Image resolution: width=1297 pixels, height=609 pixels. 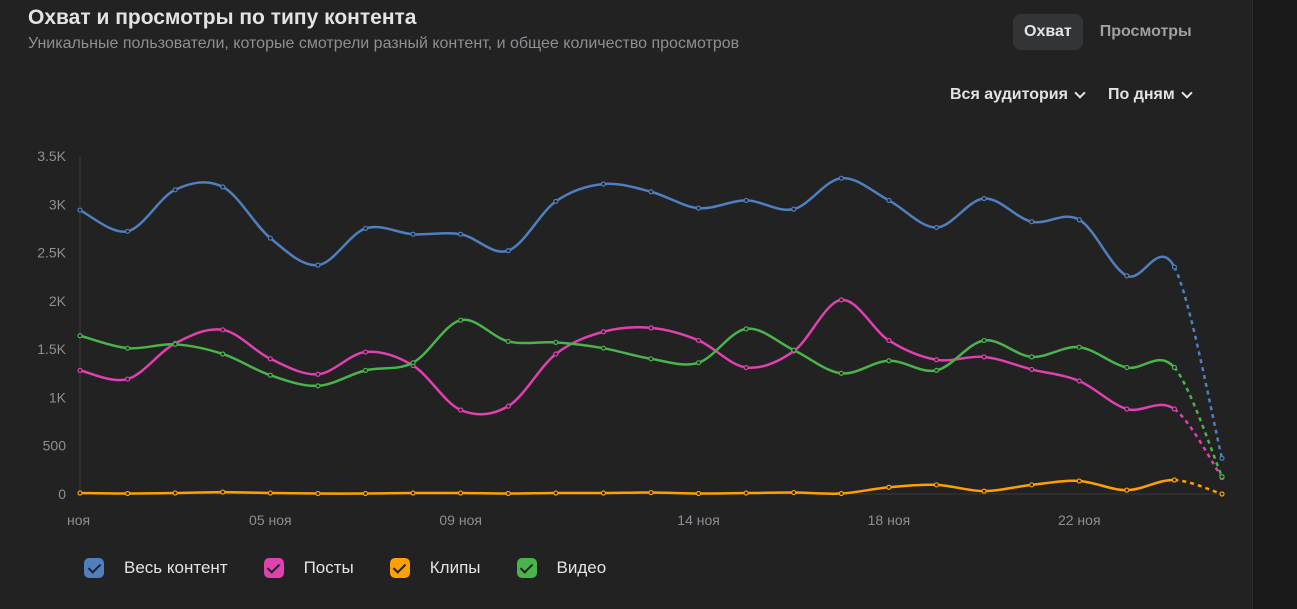 What do you see at coordinates (698, 520) in the screenshot?
I see `x-tick-label: 14 ноя` at bounding box center [698, 520].